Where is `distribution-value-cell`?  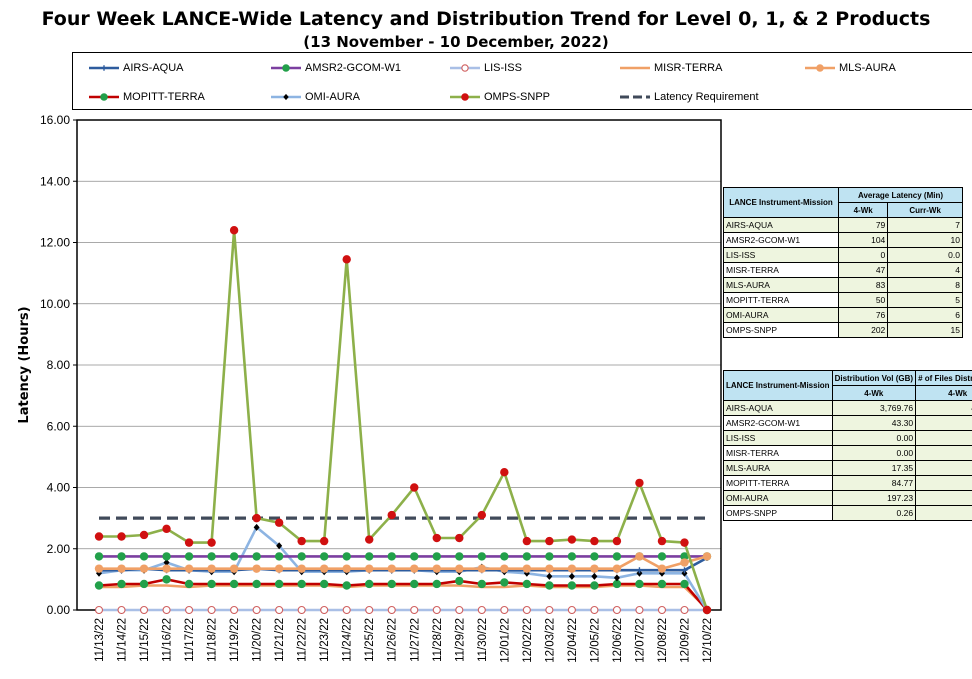
distribution-value-cell is located at coordinates (943, 438).